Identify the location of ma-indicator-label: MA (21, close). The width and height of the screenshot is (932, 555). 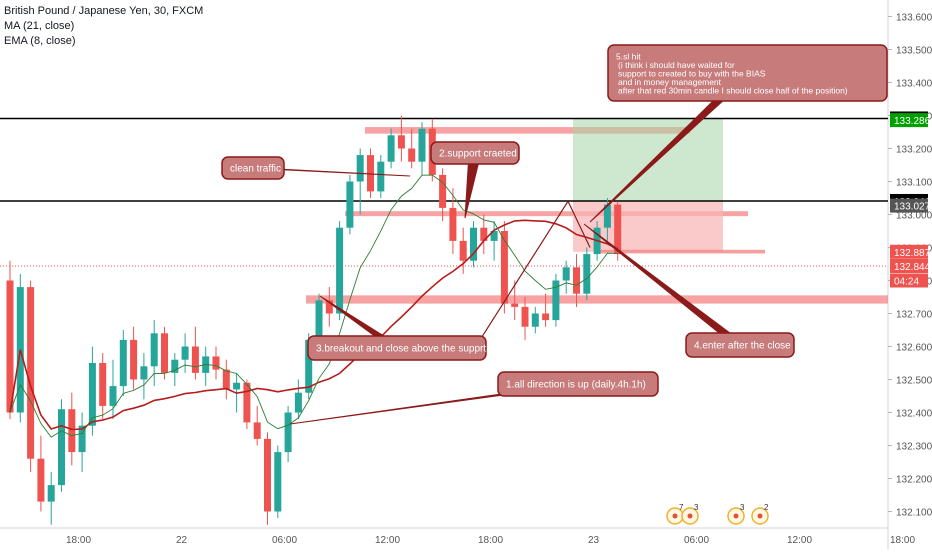
(39, 26).